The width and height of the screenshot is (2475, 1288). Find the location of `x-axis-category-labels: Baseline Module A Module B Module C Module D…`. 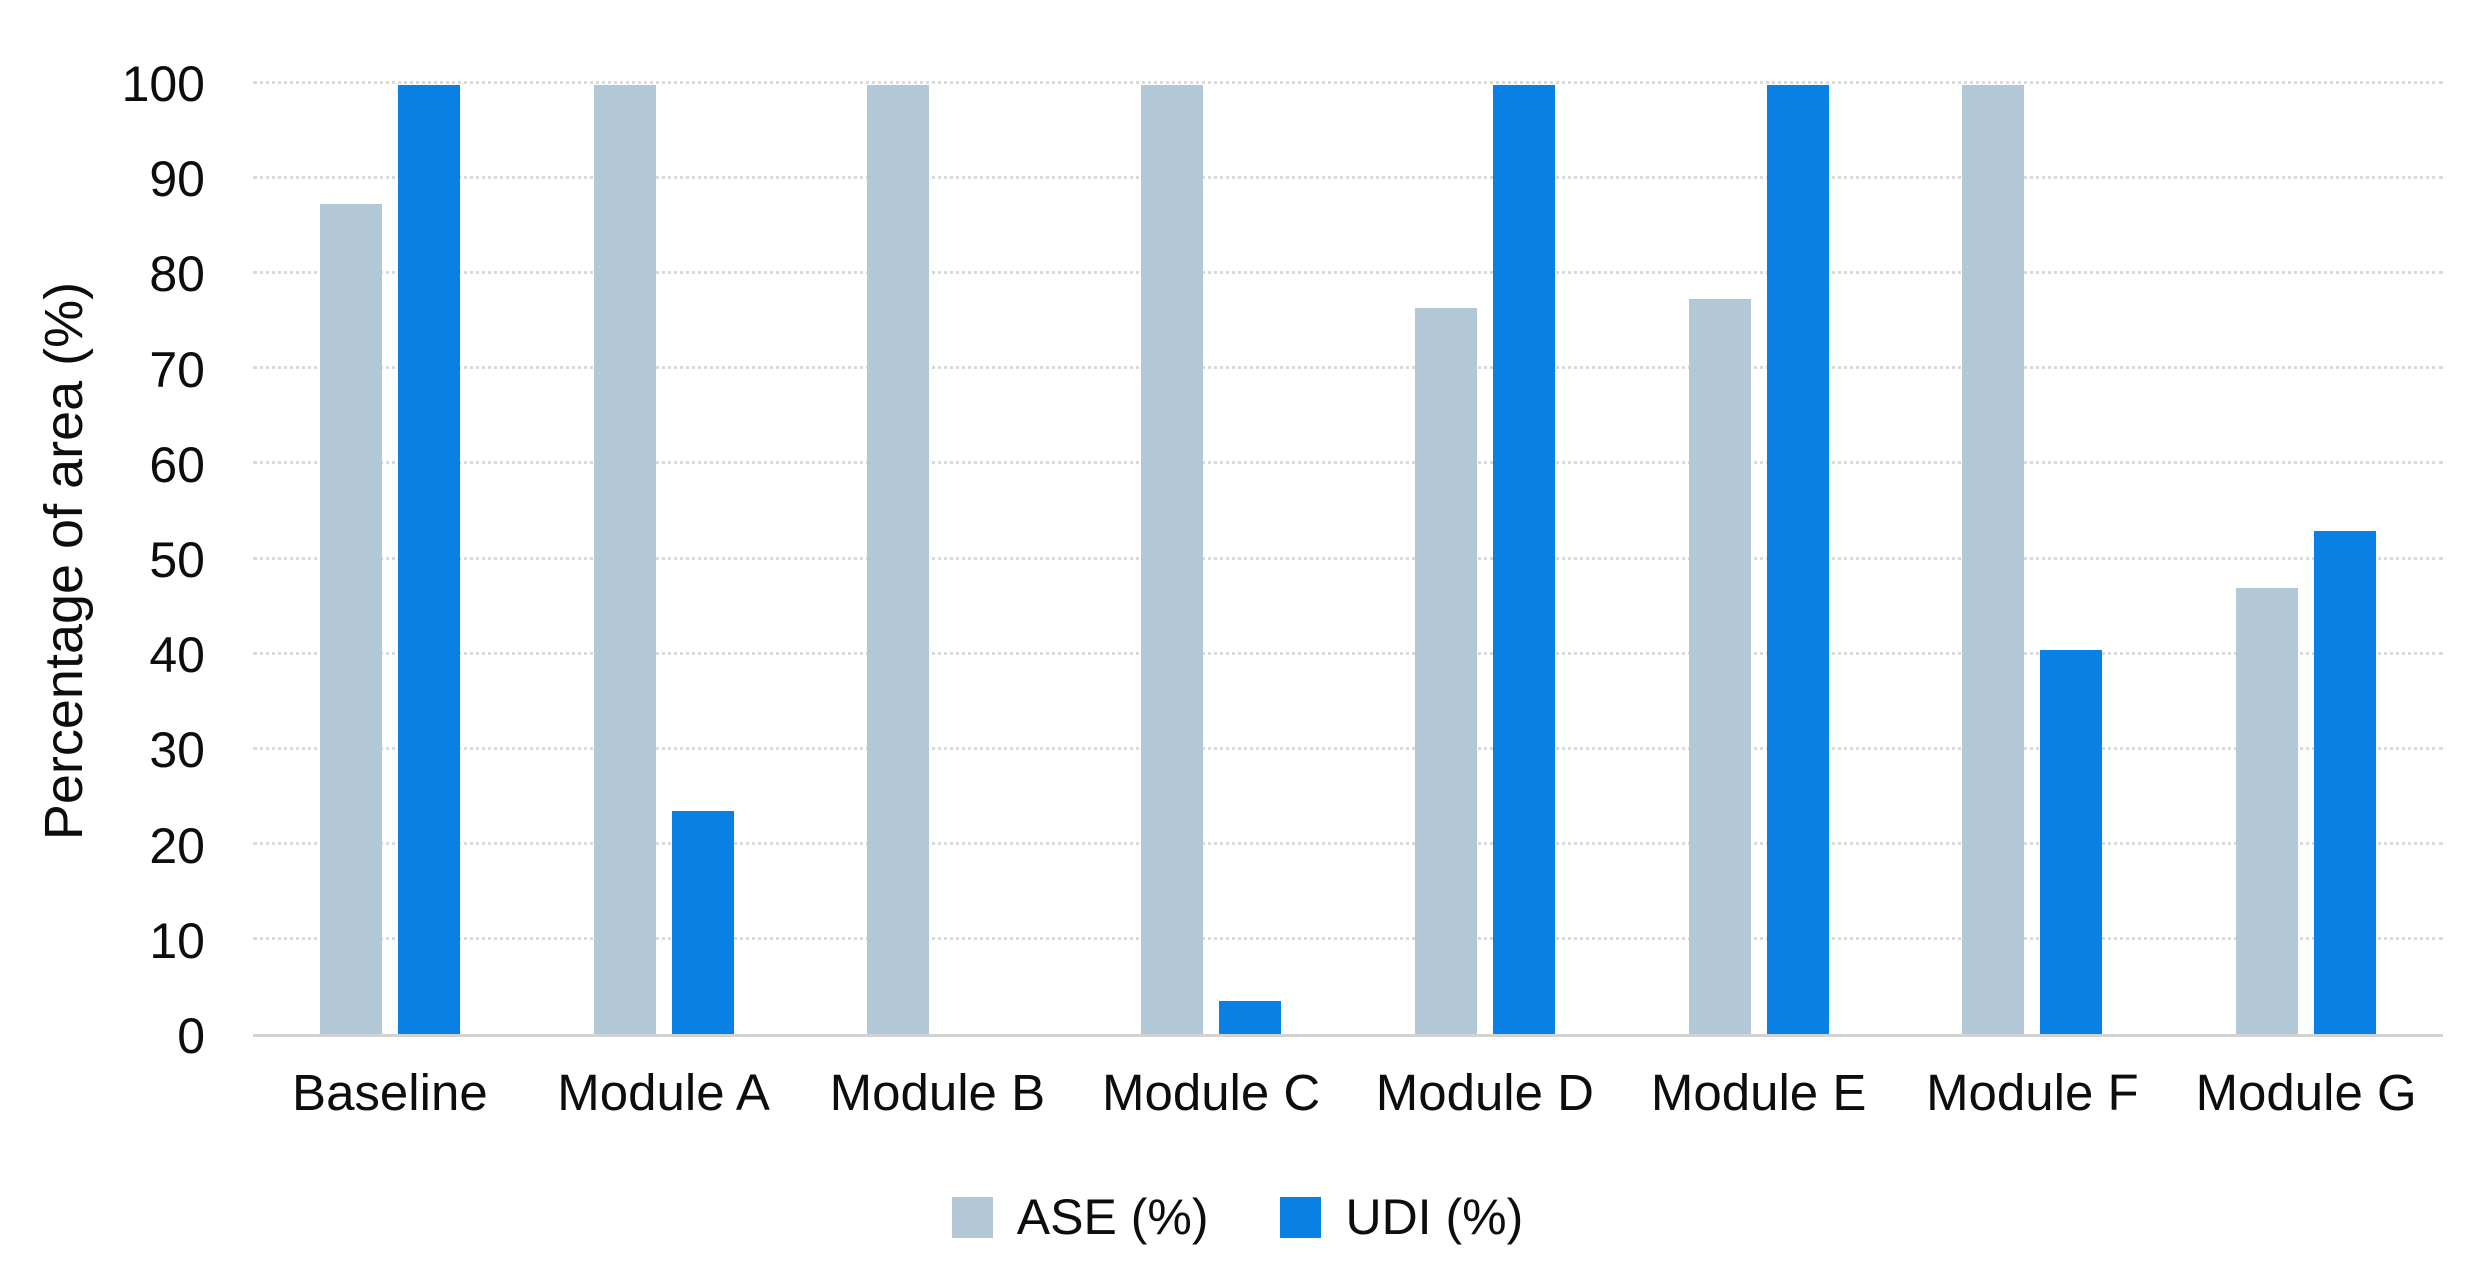

x-axis-category-labels: Baseline Module A Module B Module C Module D… is located at coordinates (1348, 1092).